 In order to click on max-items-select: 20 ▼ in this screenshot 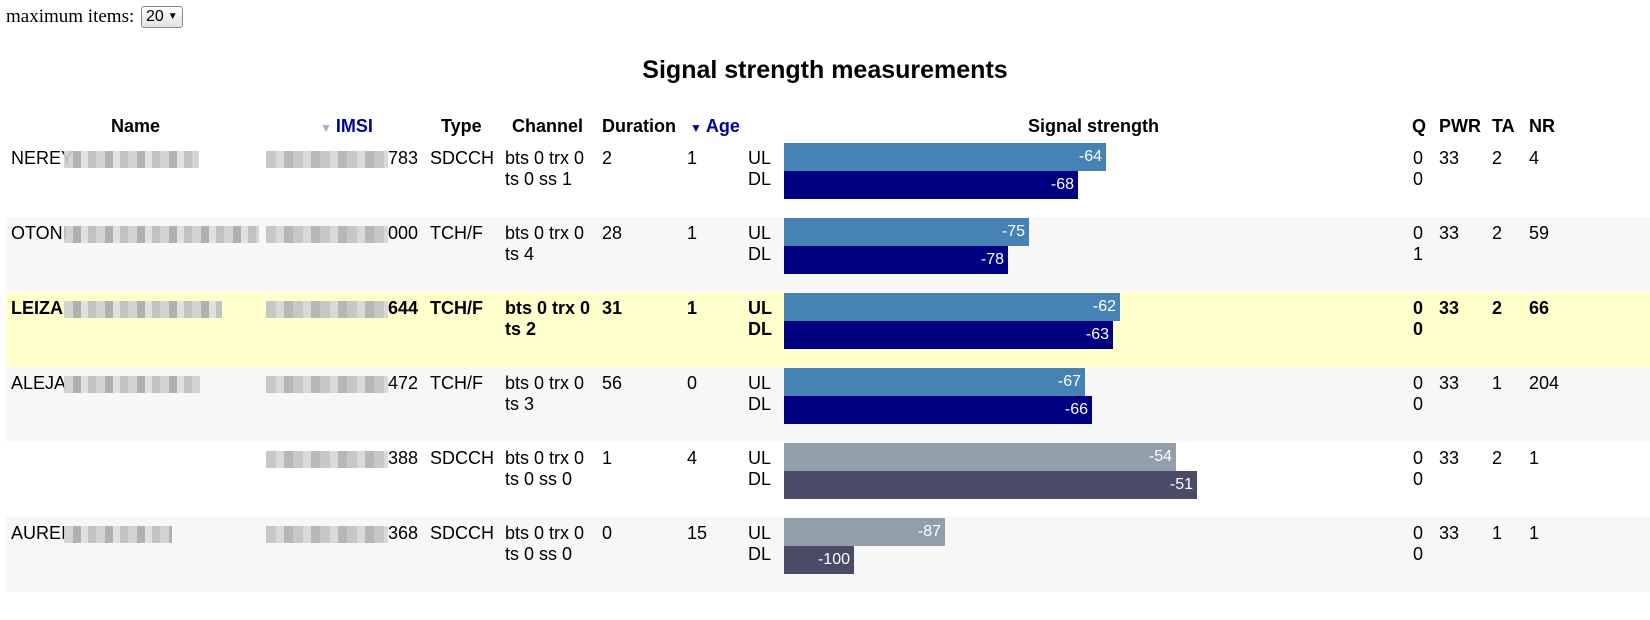, I will do `click(162, 17)`.